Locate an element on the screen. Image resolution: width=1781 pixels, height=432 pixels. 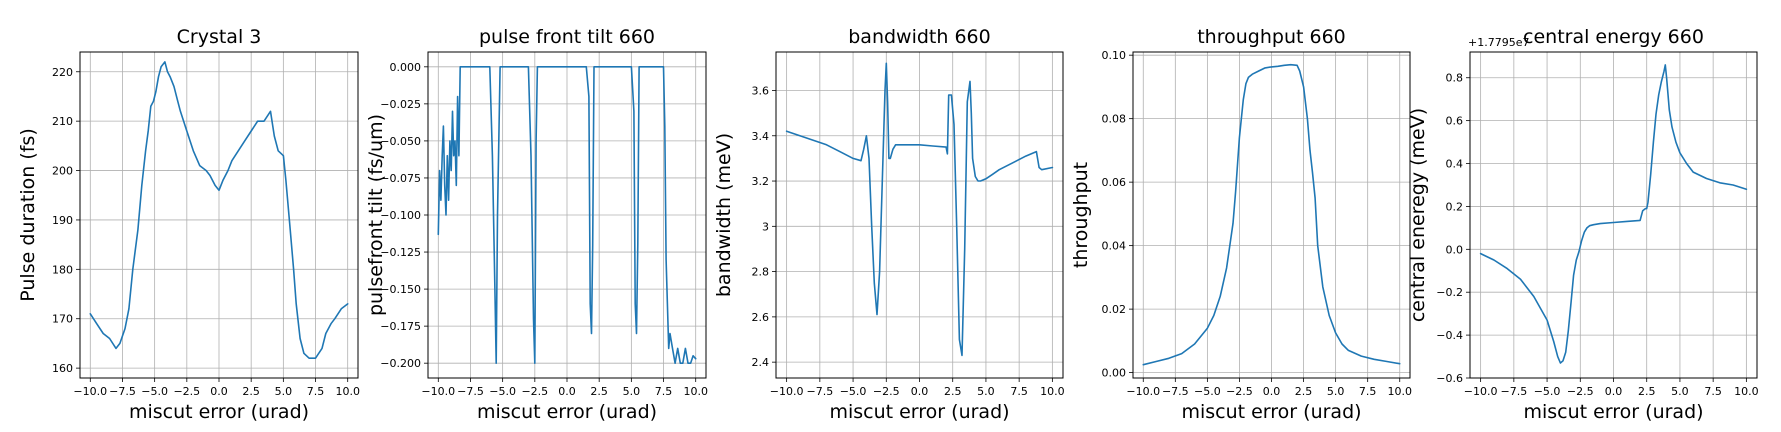
y-tick-label: −0.2 is located at coordinates (1449, 292).